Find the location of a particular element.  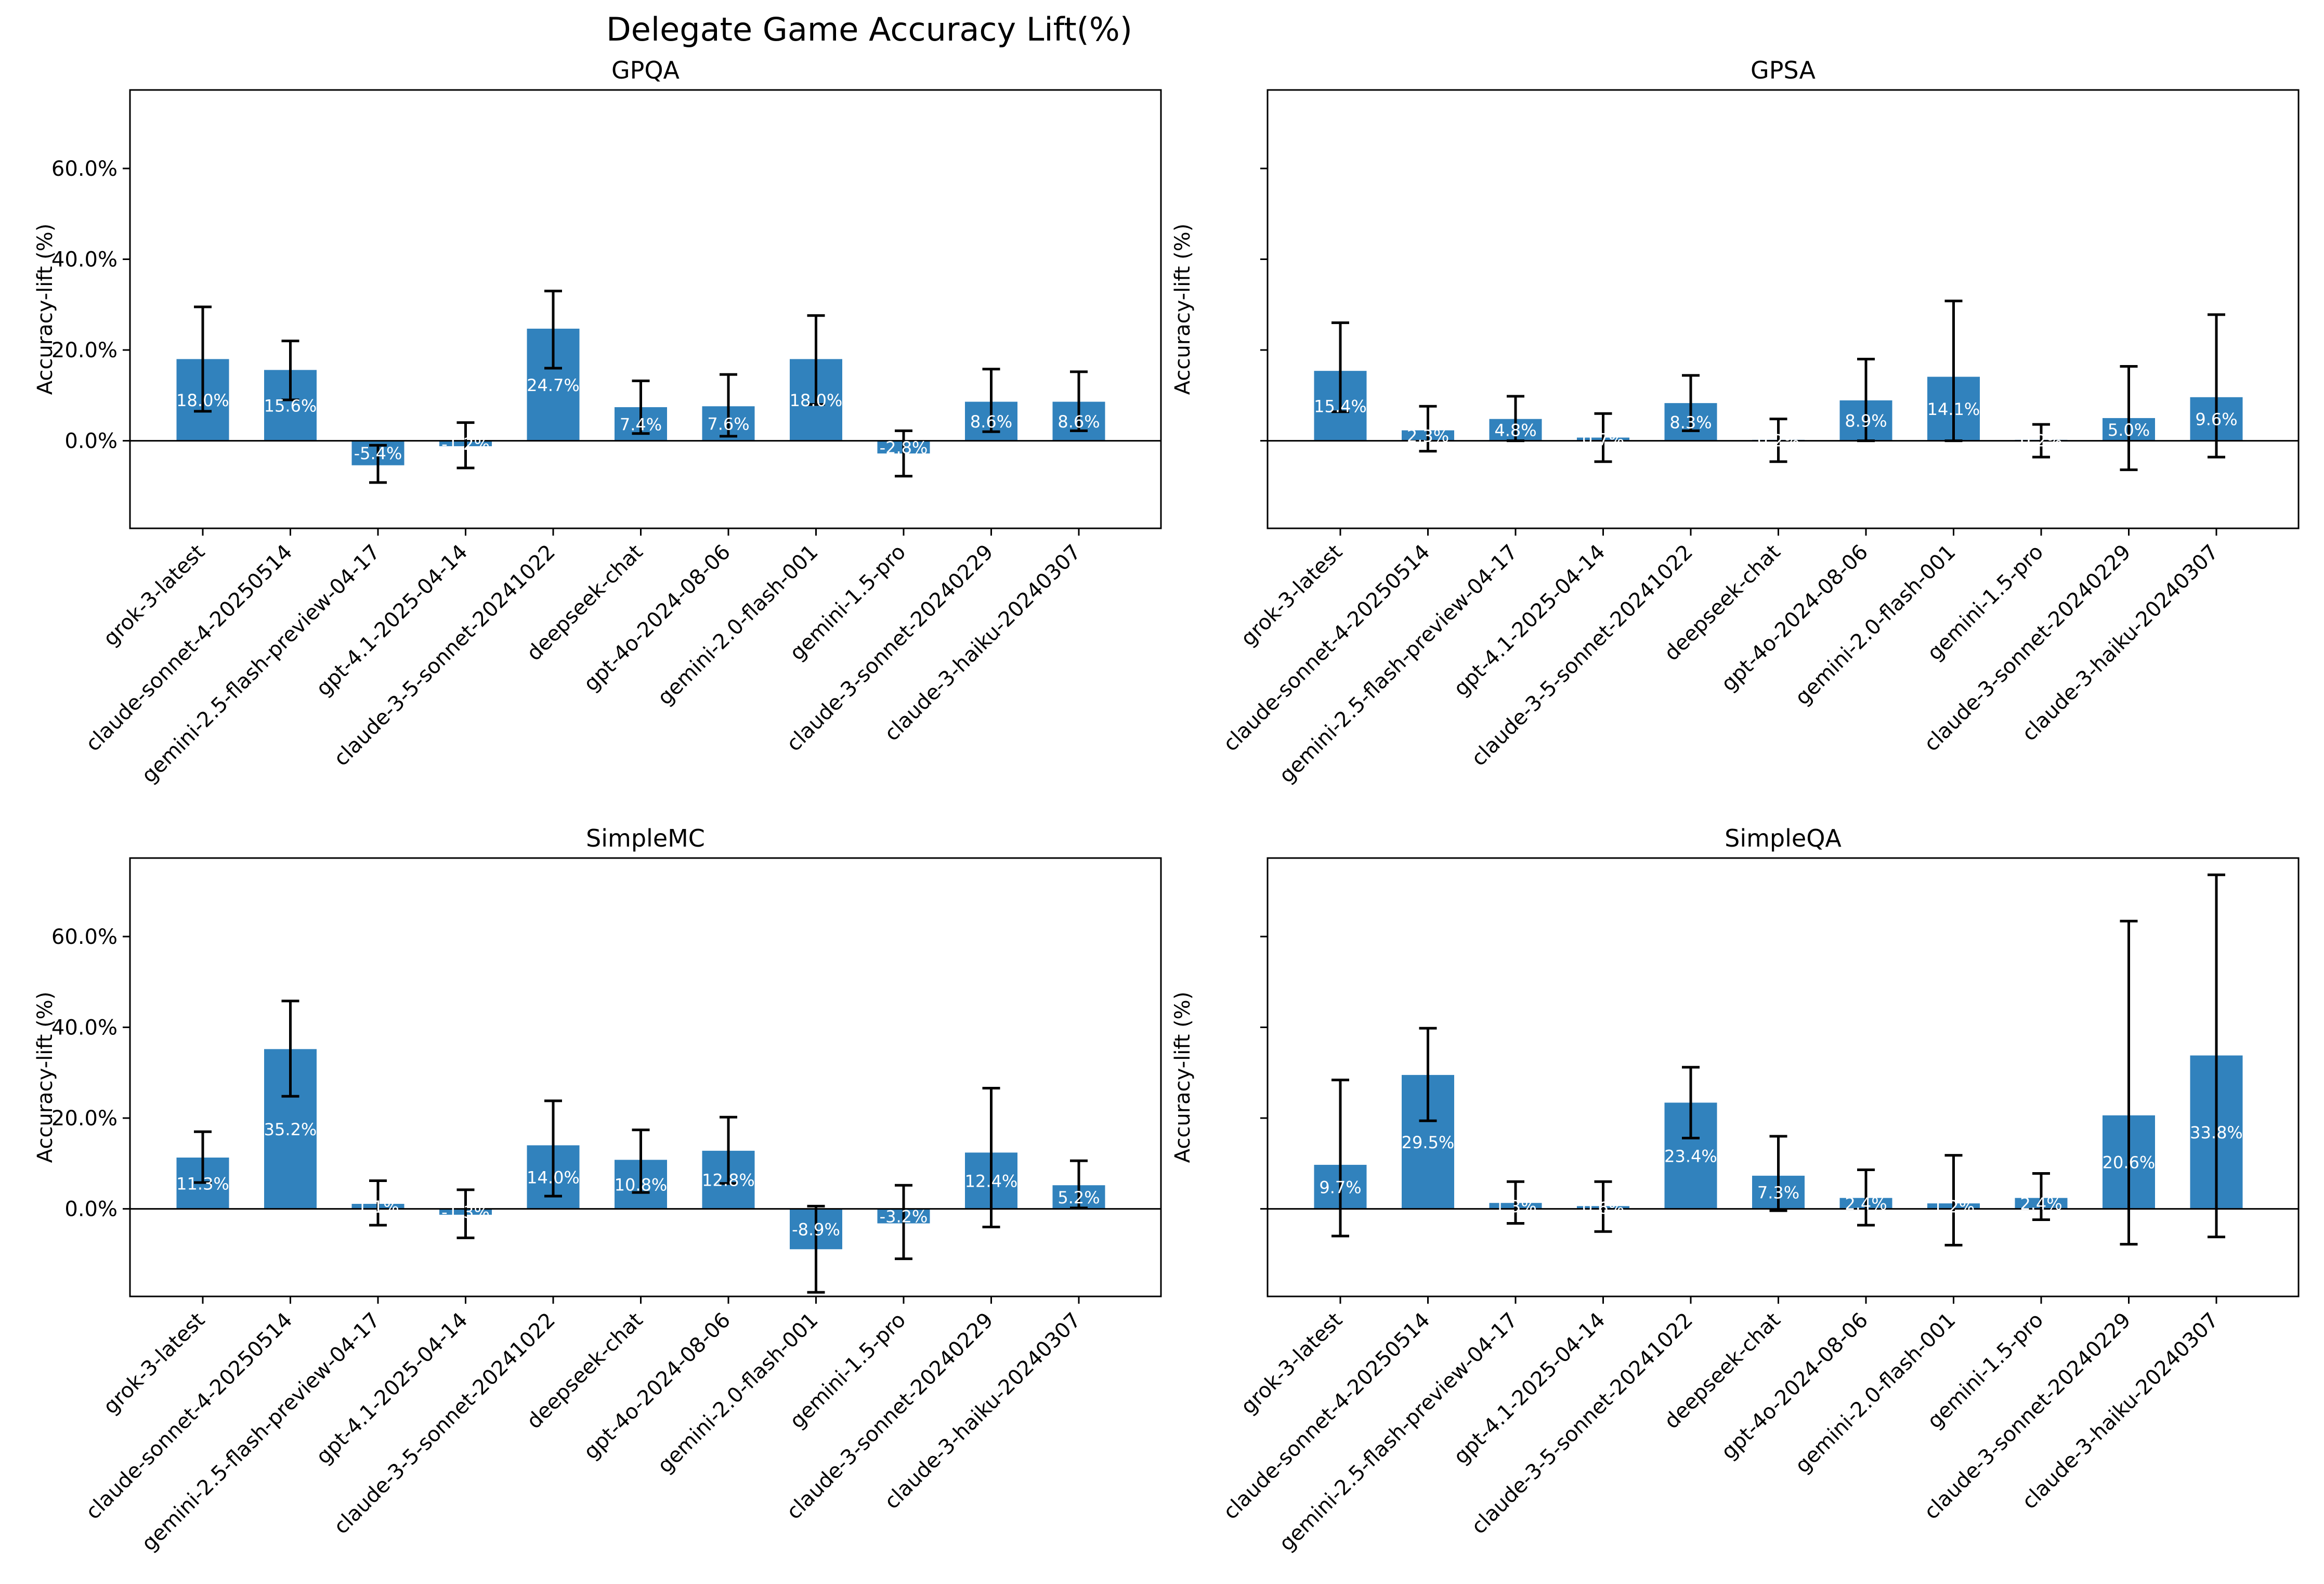

data-label: -1.3% is located at coordinates (466, 1212).